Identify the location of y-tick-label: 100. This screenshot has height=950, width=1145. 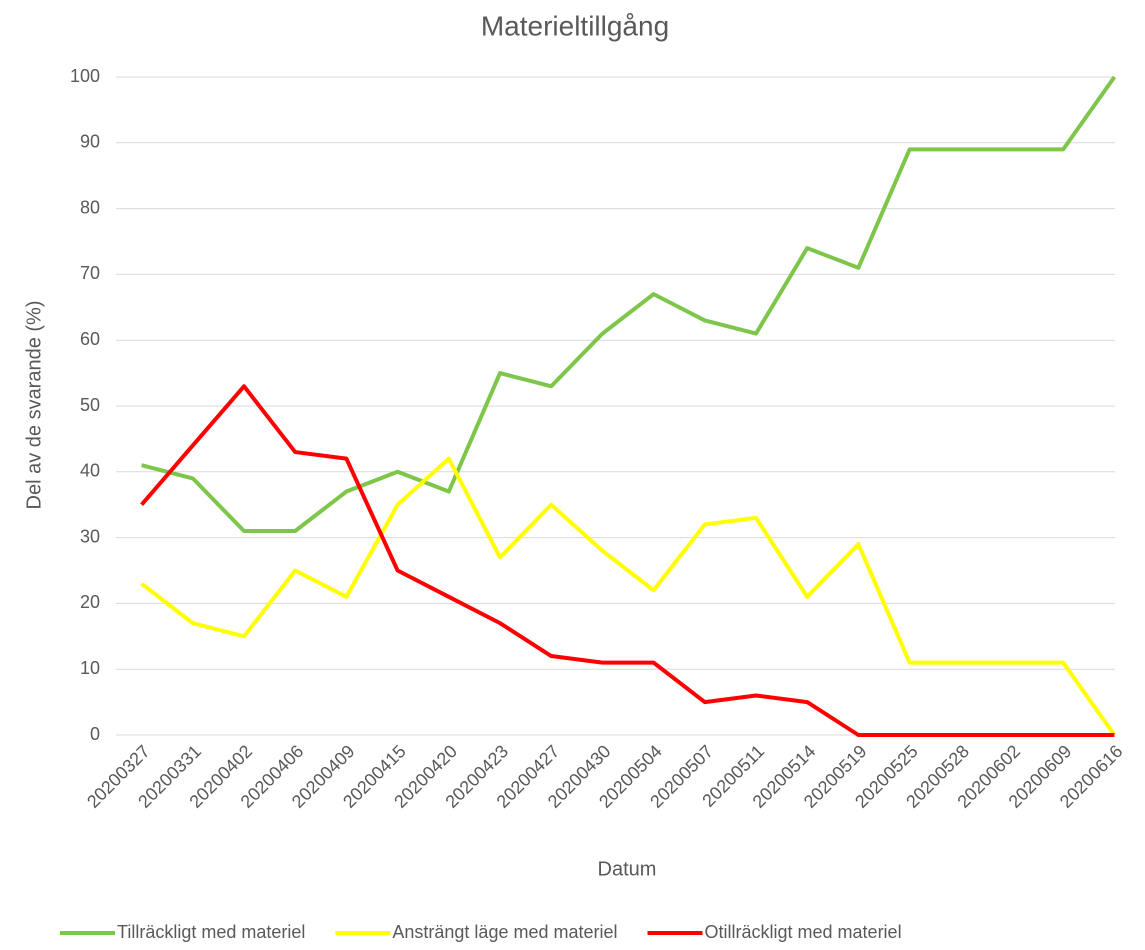
(85, 76).